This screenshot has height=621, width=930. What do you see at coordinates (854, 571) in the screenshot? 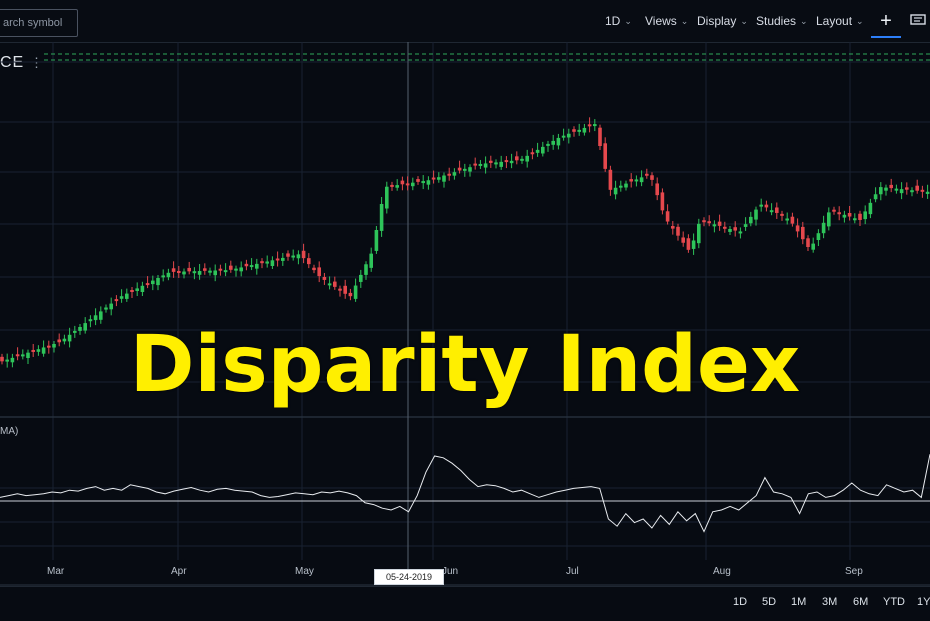
I see `x-axis-month: Sep` at bounding box center [854, 571].